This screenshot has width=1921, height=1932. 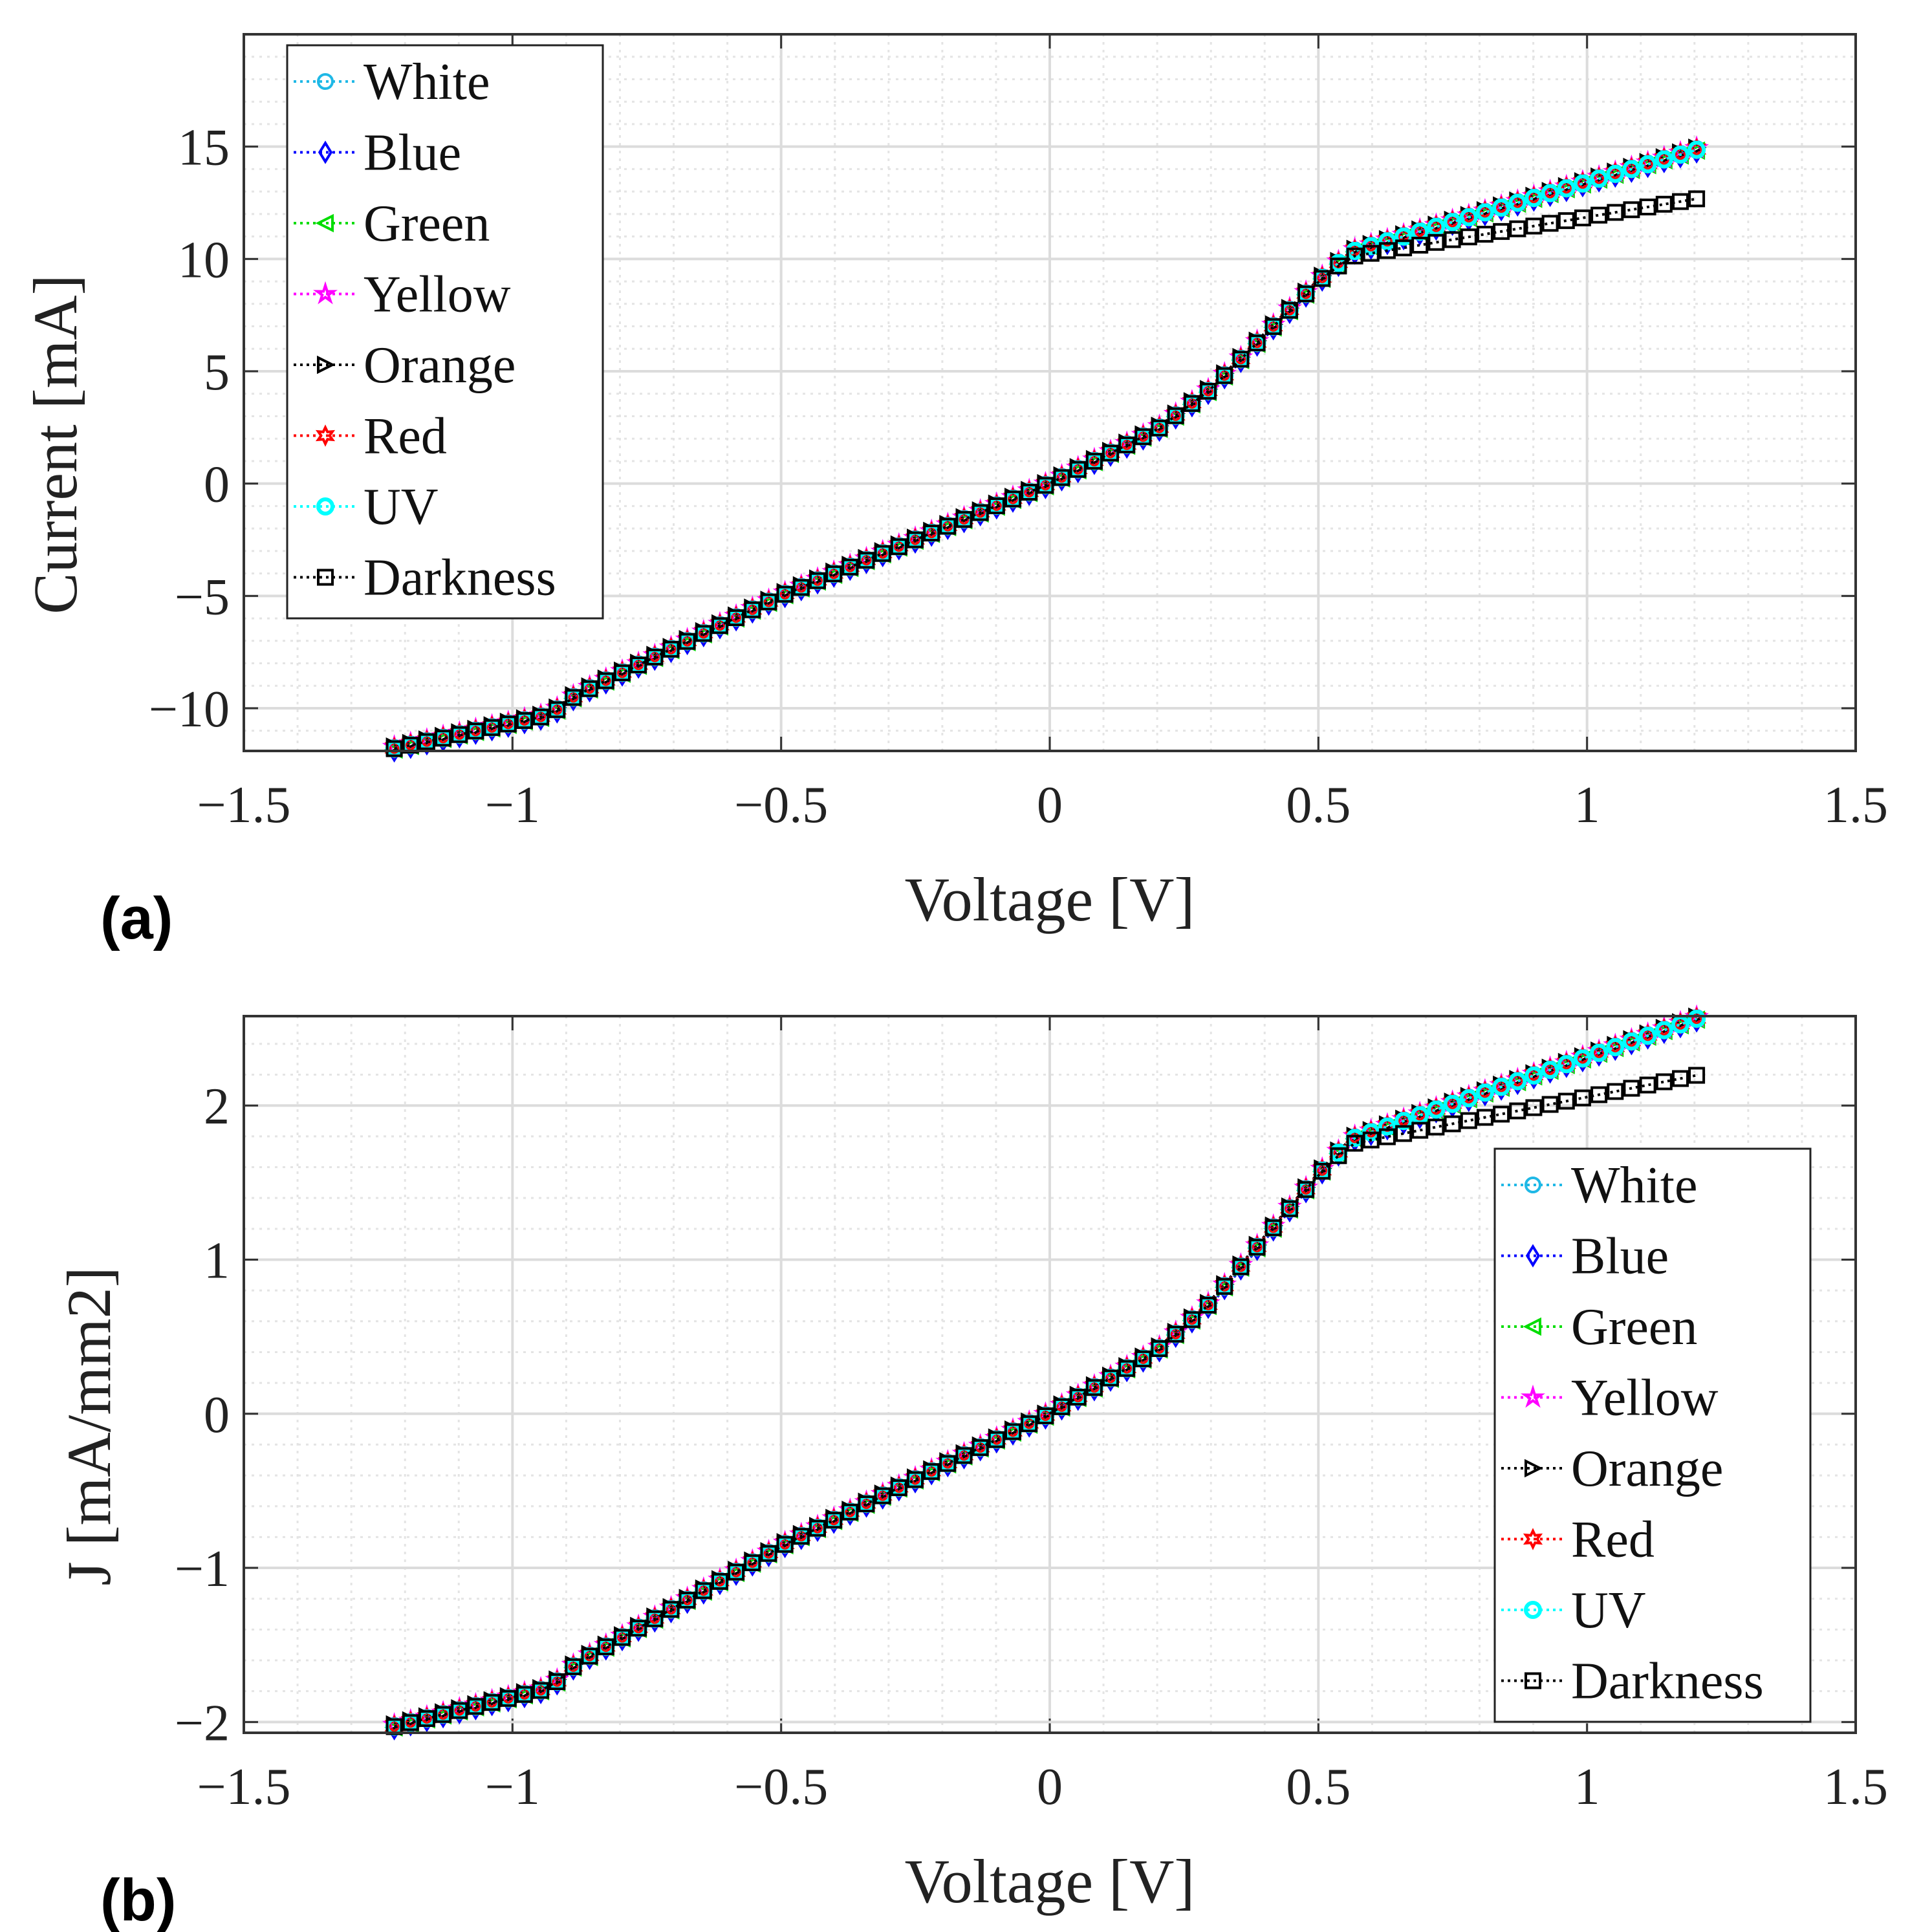 What do you see at coordinates (202, 1569) in the screenshot?
I see `y-tick-label: −1` at bounding box center [202, 1569].